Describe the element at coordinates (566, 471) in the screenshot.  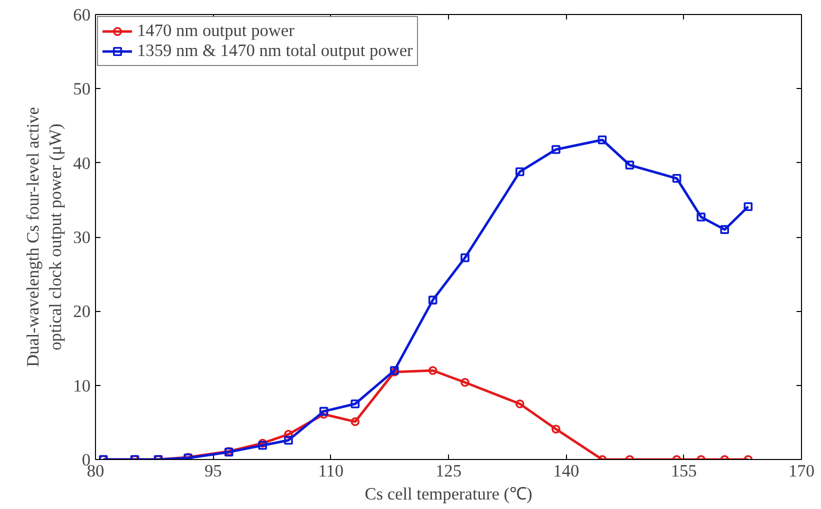
I see `x-tick-label: 140` at that location.